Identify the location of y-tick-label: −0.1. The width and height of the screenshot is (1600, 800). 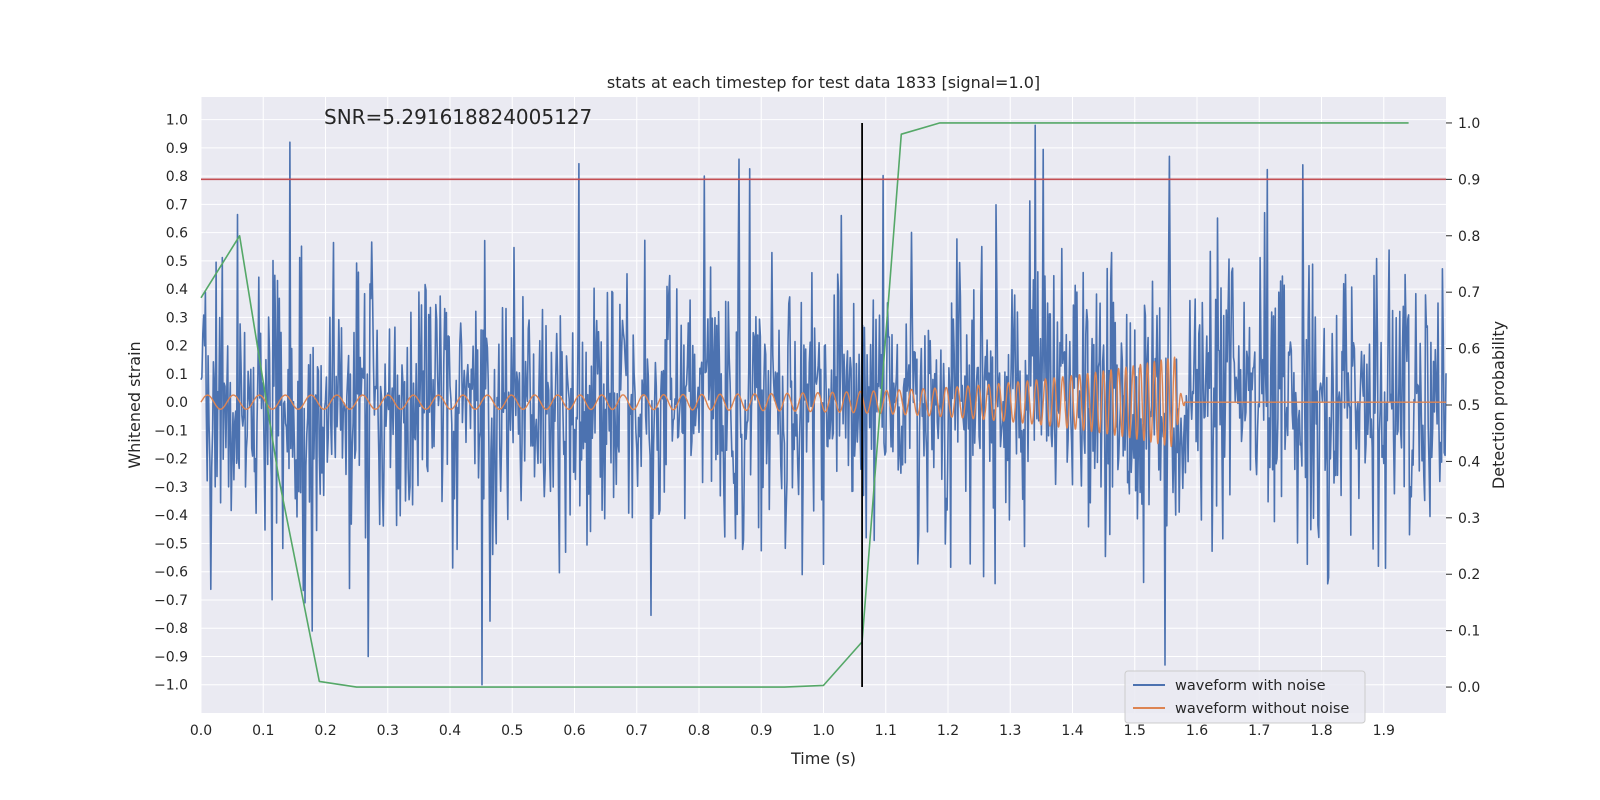
(171, 431).